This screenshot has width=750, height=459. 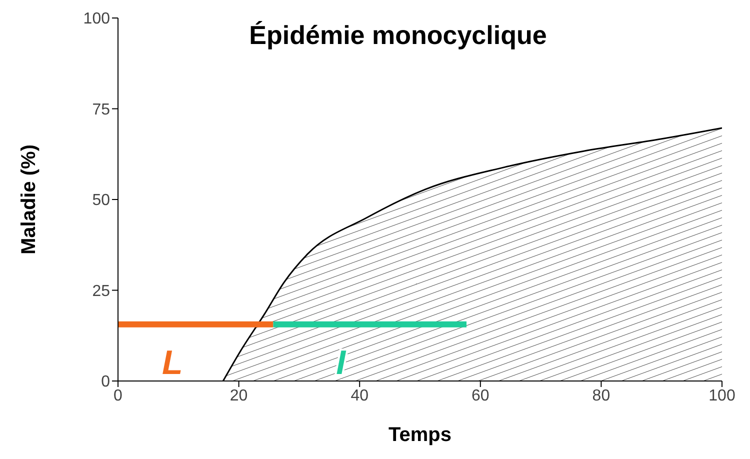 What do you see at coordinates (101, 201) in the screenshot?
I see `y-tick-label: 50` at bounding box center [101, 201].